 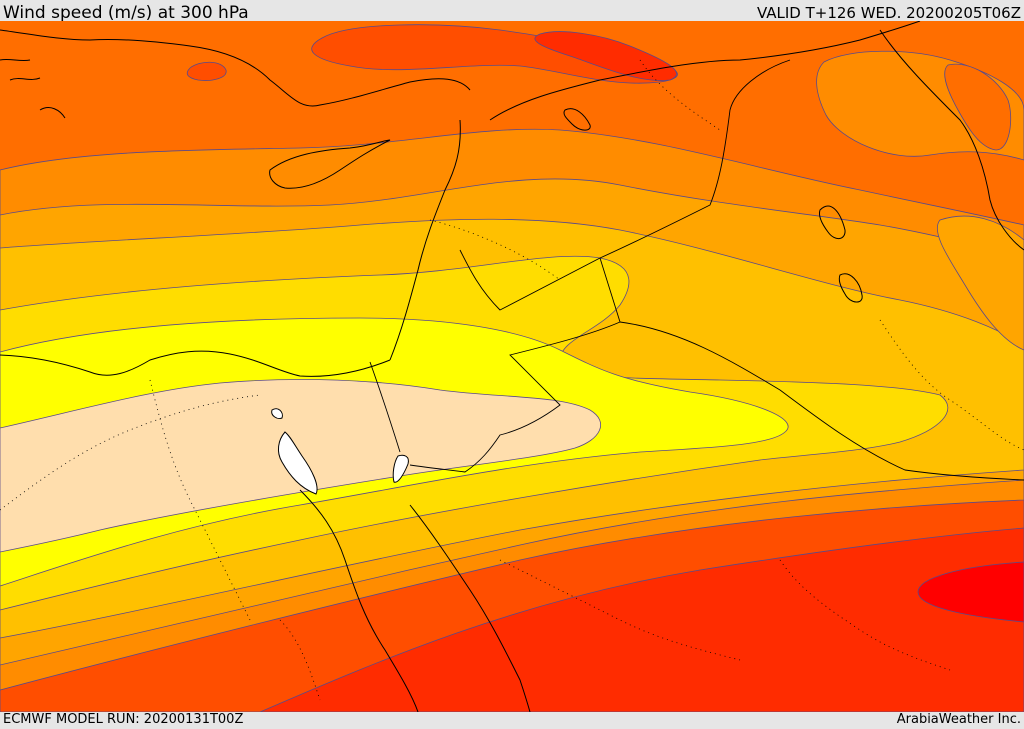 What do you see at coordinates (206, 71) in the screenshot?
I see `band-8-small` at bounding box center [206, 71].